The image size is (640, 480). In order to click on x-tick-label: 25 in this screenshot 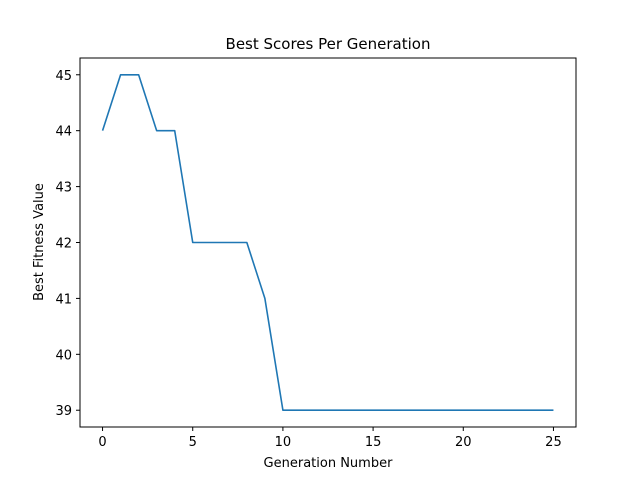, I will do `click(553, 442)`.